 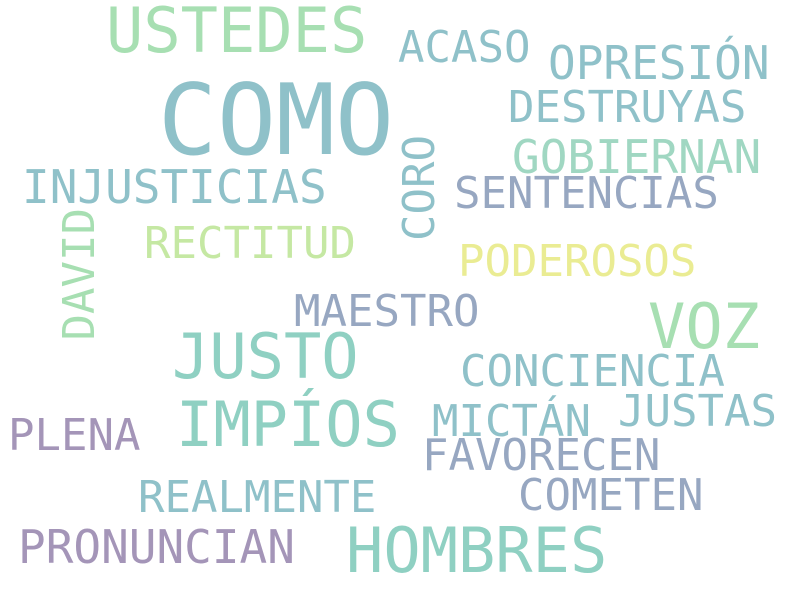 What do you see at coordinates (611, 495) in the screenshot?
I see `word-cometen: COMETEN` at bounding box center [611, 495].